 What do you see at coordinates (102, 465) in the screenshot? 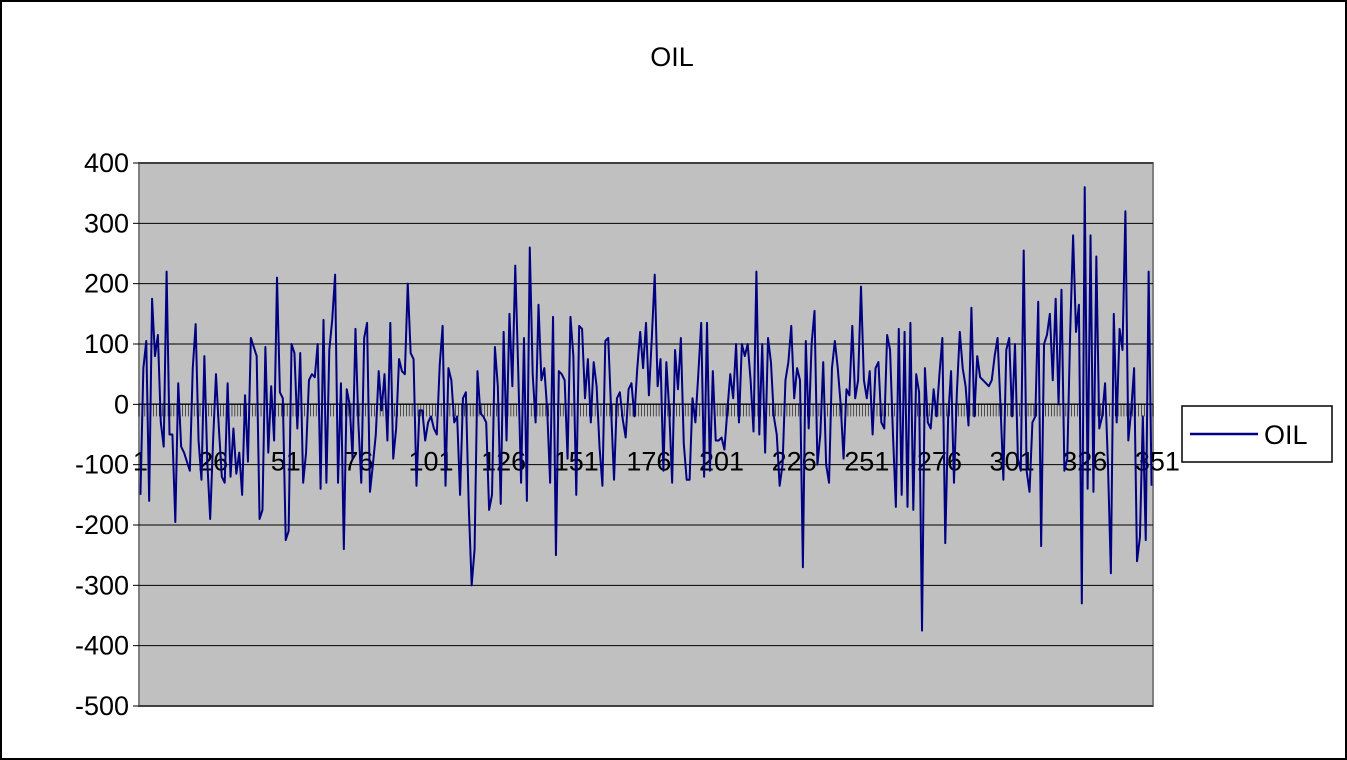
I see `y-tick-label: -100` at bounding box center [102, 465].